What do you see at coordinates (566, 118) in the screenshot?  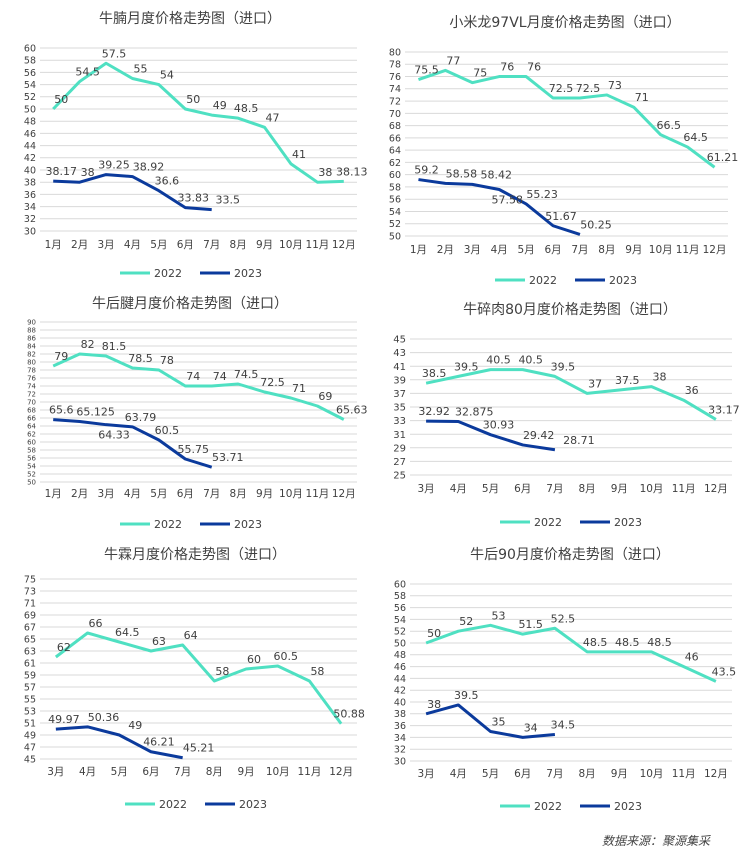 I see `series-line-2022` at bounding box center [566, 118].